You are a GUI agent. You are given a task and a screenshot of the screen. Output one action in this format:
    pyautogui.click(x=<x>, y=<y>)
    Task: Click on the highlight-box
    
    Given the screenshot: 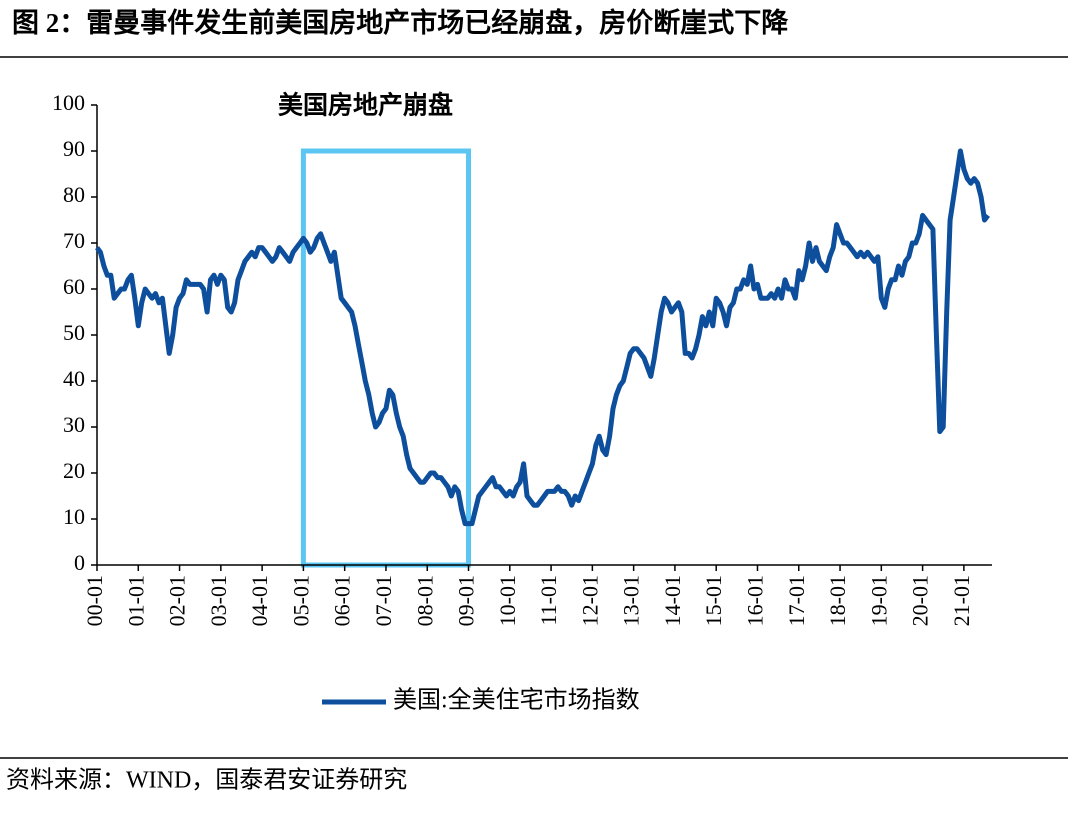 What is the action you would take?
    pyautogui.click(x=386, y=358)
    